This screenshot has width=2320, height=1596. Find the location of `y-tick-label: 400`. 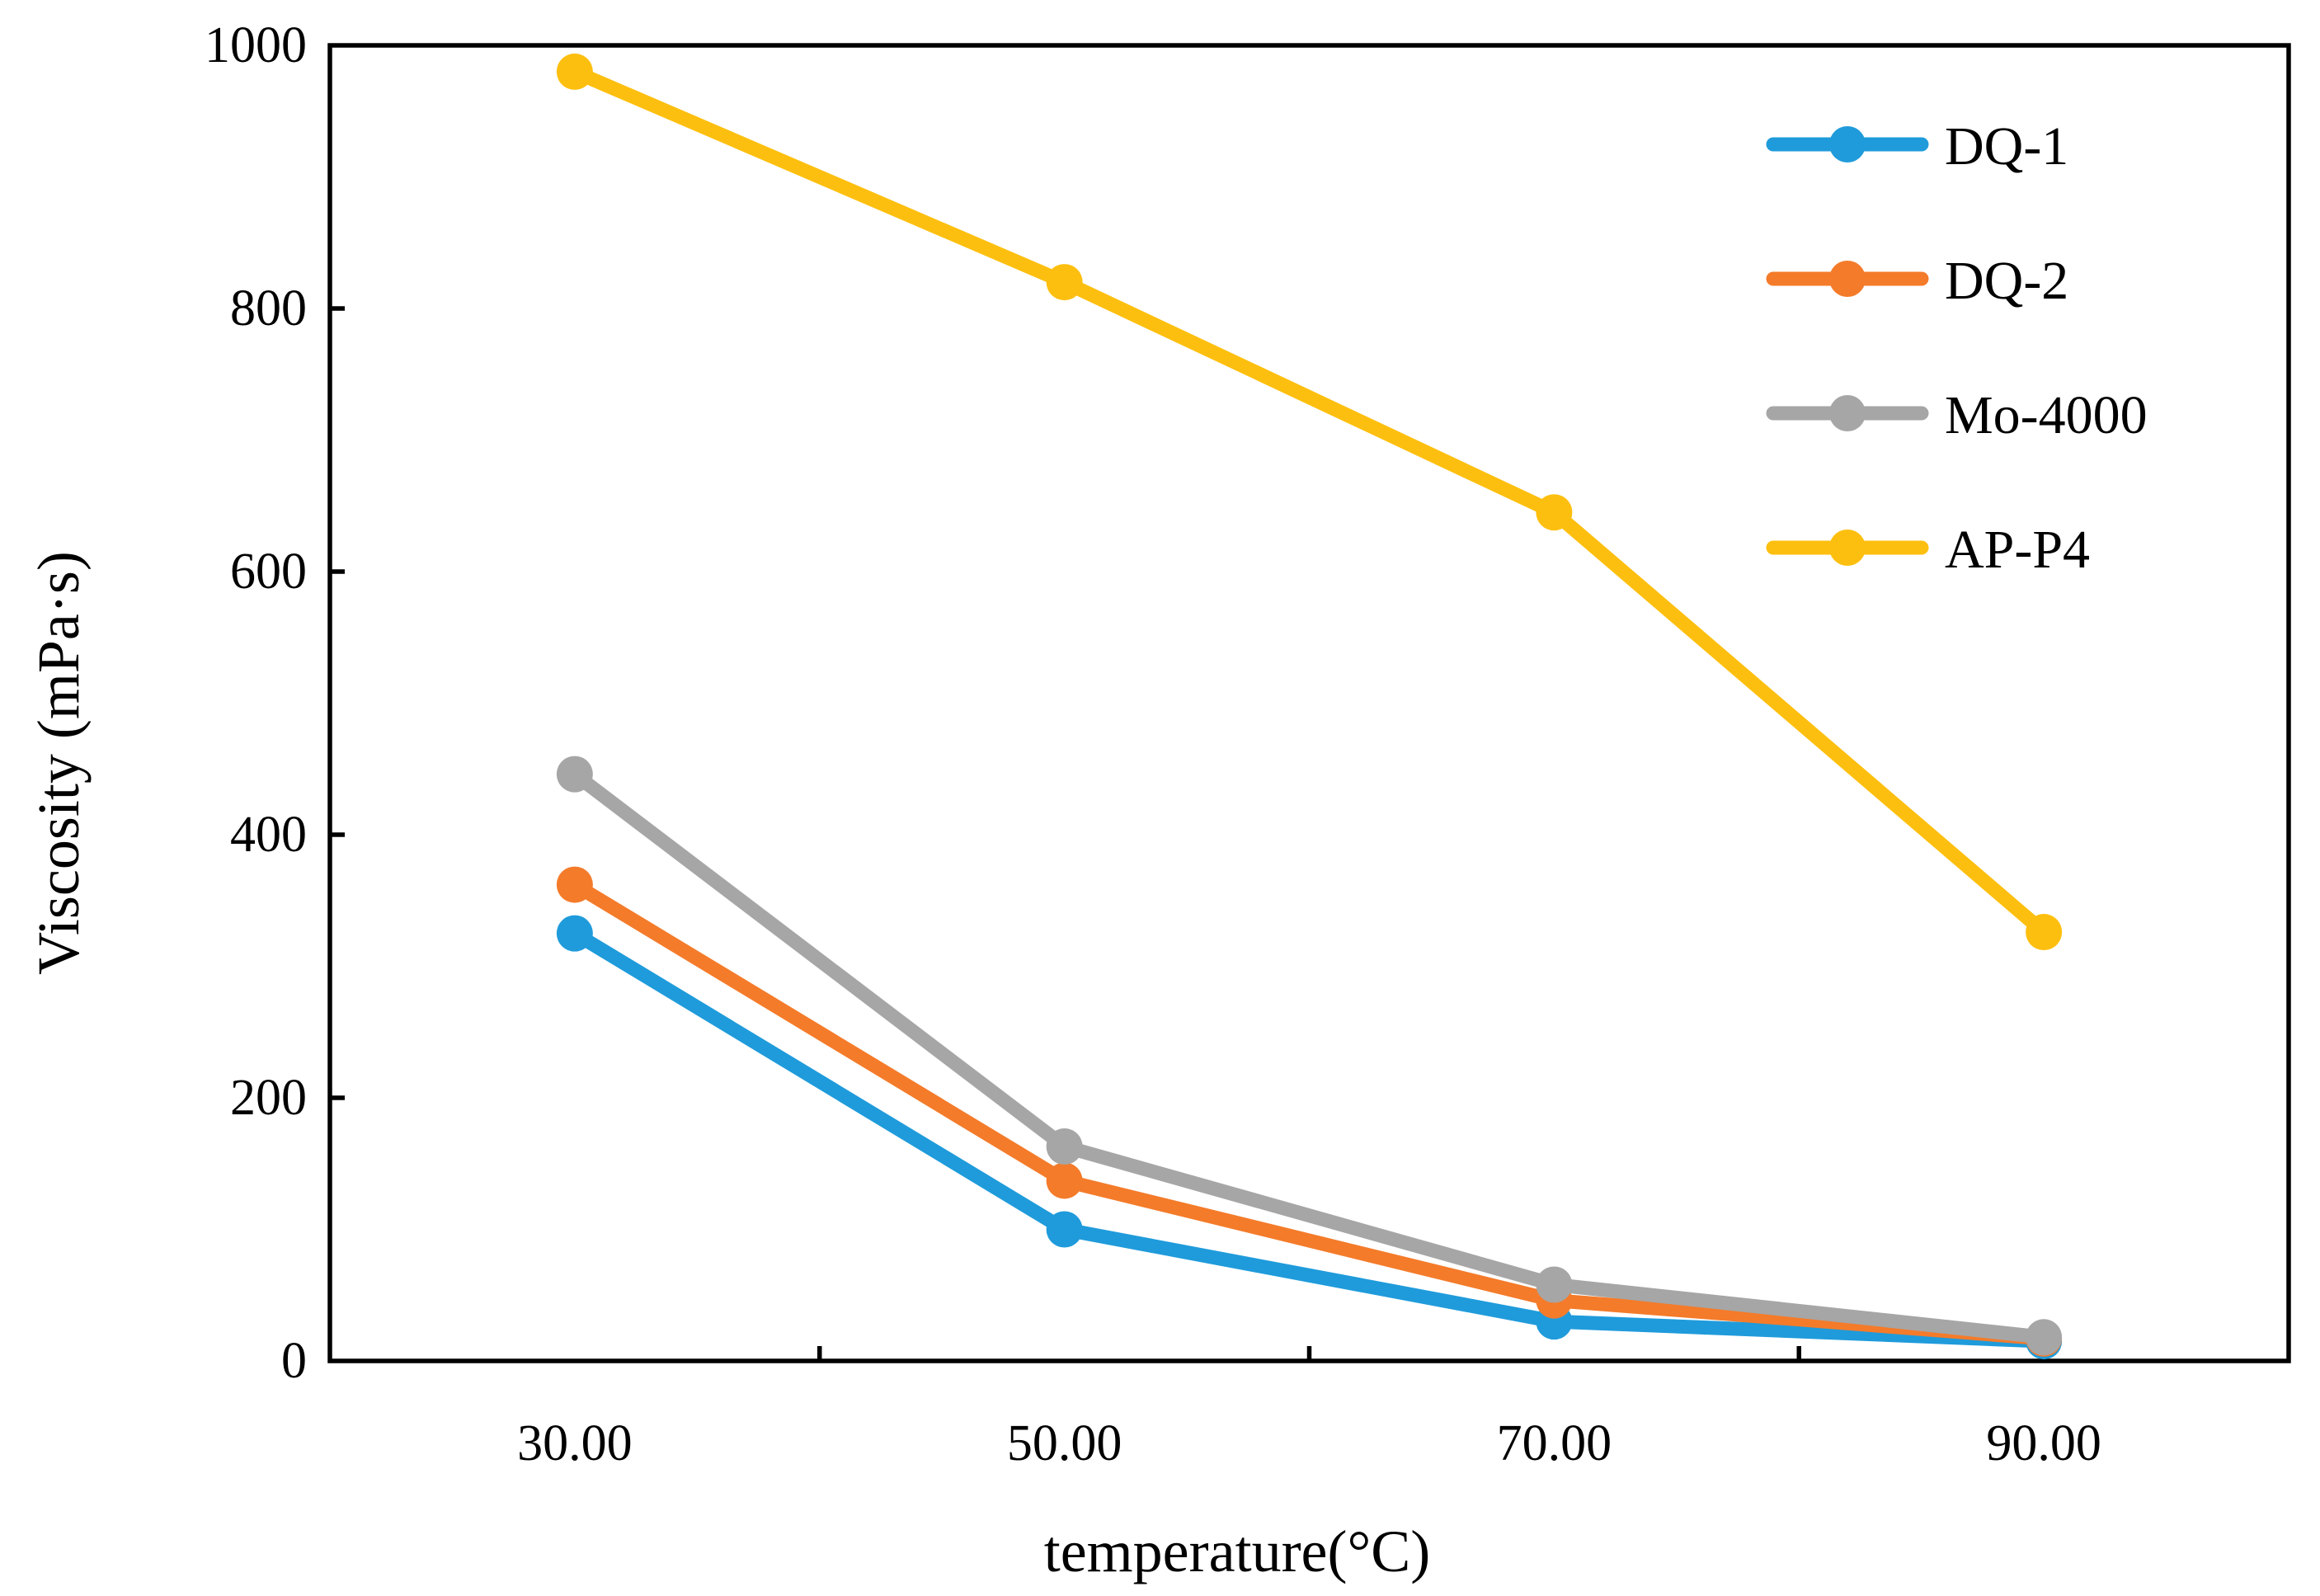

y-tick-label: 400 is located at coordinates (268, 835).